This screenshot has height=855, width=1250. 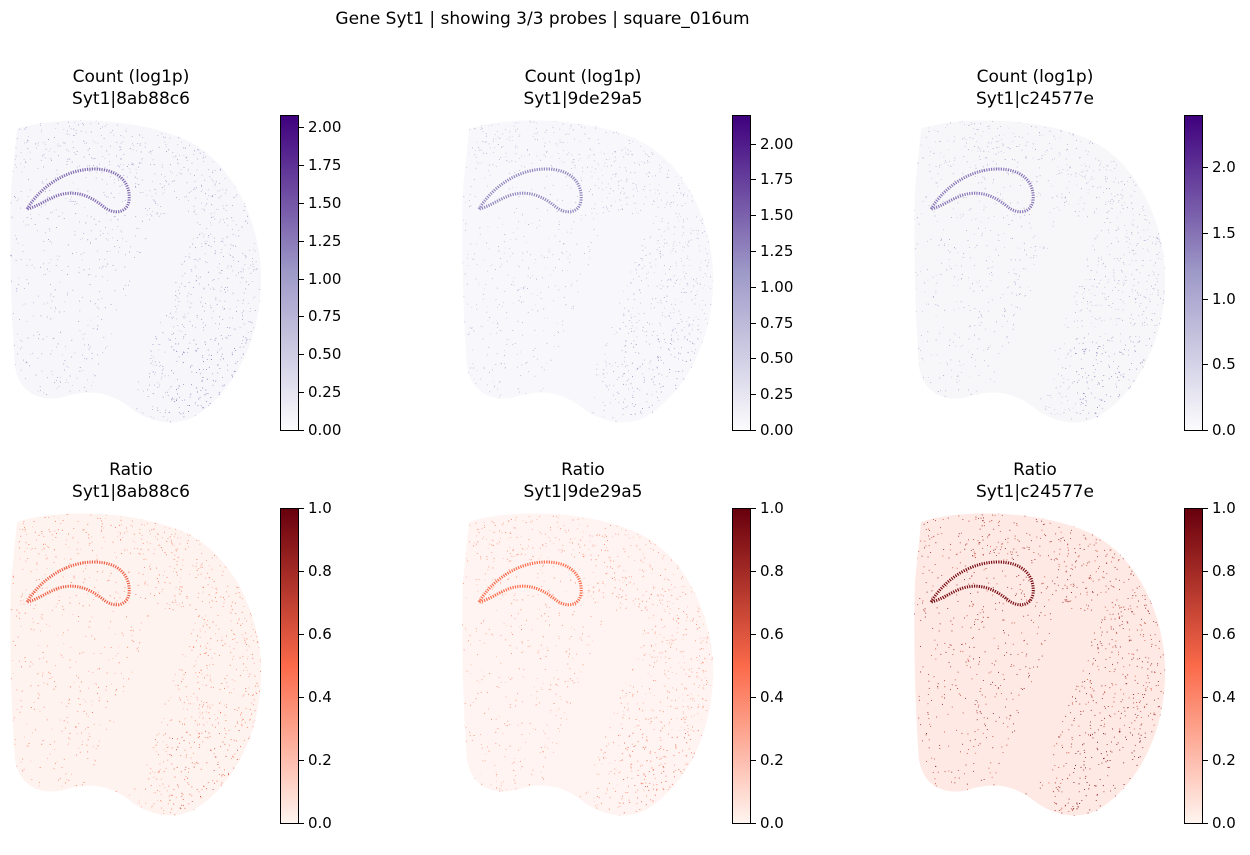 What do you see at coordinates (1224, 167) in the screenshot?
I see `colorbar-tick-label: 2.0` at bounding box center [1224, 167].